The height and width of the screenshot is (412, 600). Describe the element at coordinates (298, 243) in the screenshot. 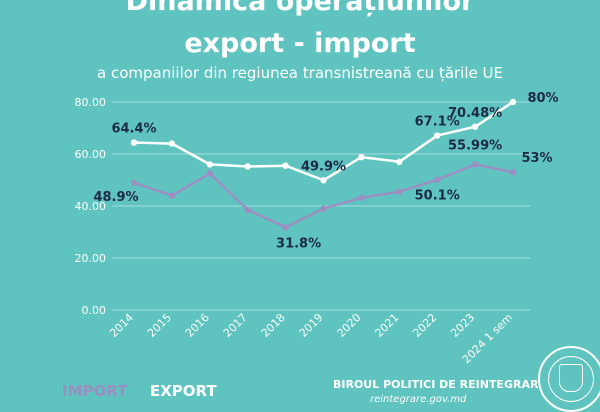

I see `data-label: 31.8%` at that location.